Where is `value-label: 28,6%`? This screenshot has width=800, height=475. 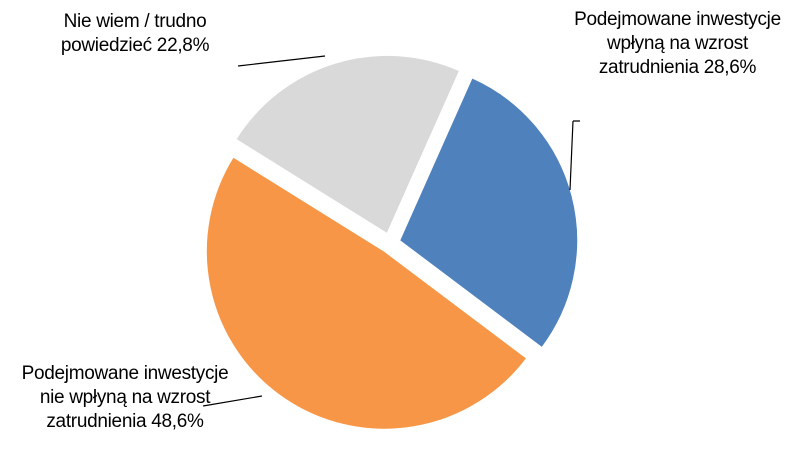
value-label: 28,6% is located at coordinates (730, 67).